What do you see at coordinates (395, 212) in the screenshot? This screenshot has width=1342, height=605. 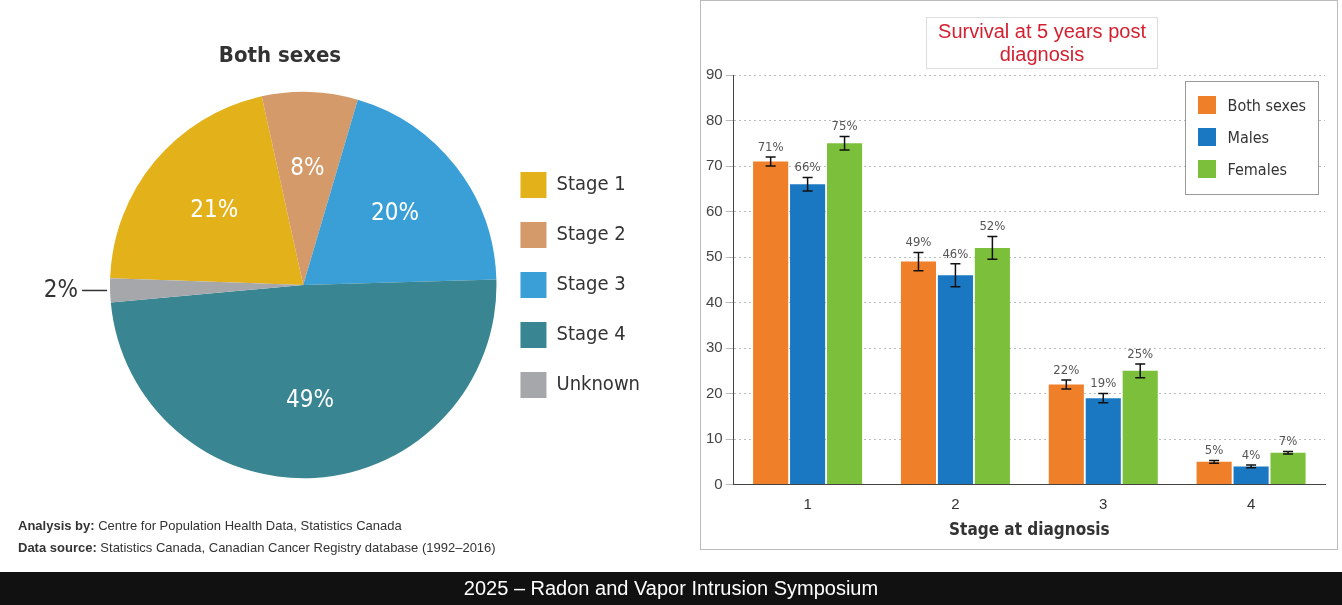 I see `data-label: 20%` at bounding box center [395, 212].